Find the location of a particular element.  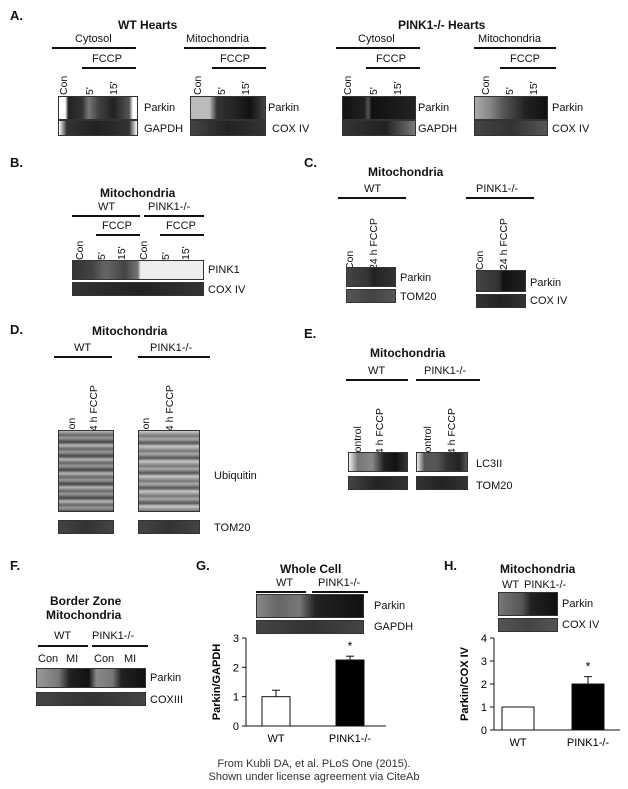

panel-label-e: E. is located at coordinates (310, 333).